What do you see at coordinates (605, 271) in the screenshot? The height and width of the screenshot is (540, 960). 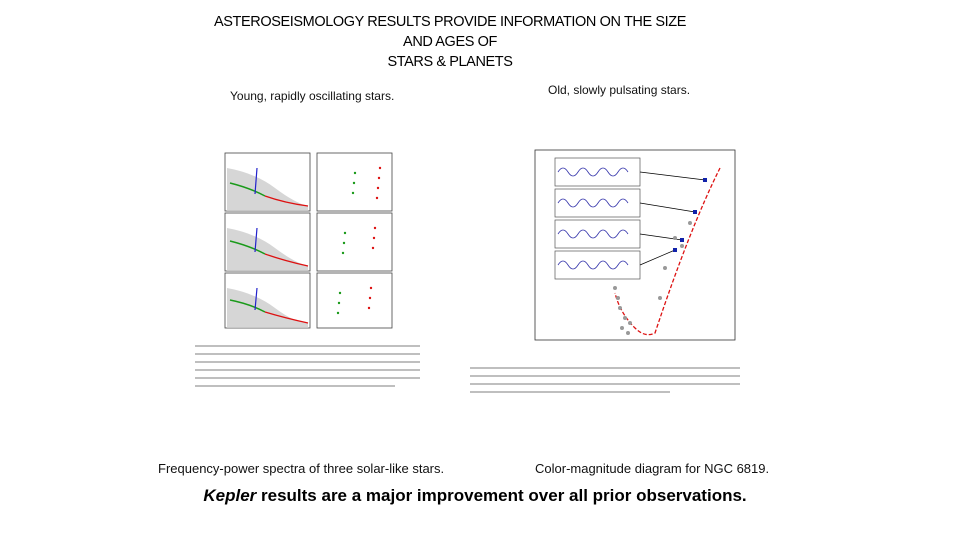 I see `cmd-figure` at bounding box center [605, 271].